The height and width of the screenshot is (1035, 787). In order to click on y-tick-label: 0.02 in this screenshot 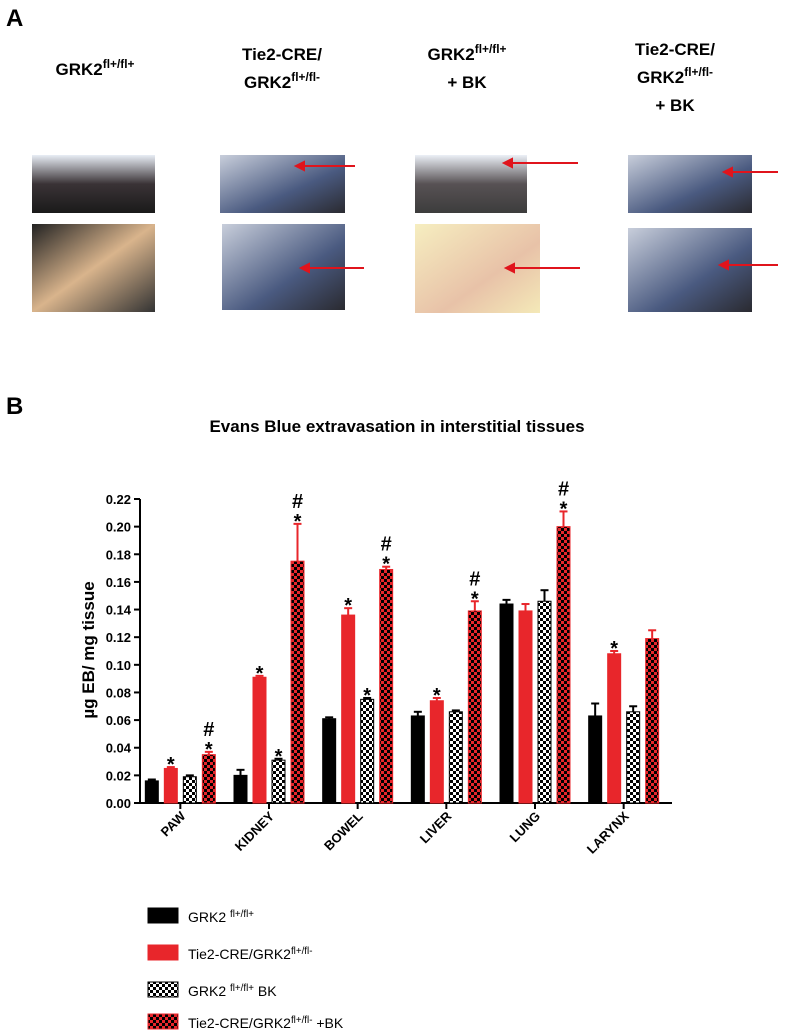, I will do `click(118, 775)`.